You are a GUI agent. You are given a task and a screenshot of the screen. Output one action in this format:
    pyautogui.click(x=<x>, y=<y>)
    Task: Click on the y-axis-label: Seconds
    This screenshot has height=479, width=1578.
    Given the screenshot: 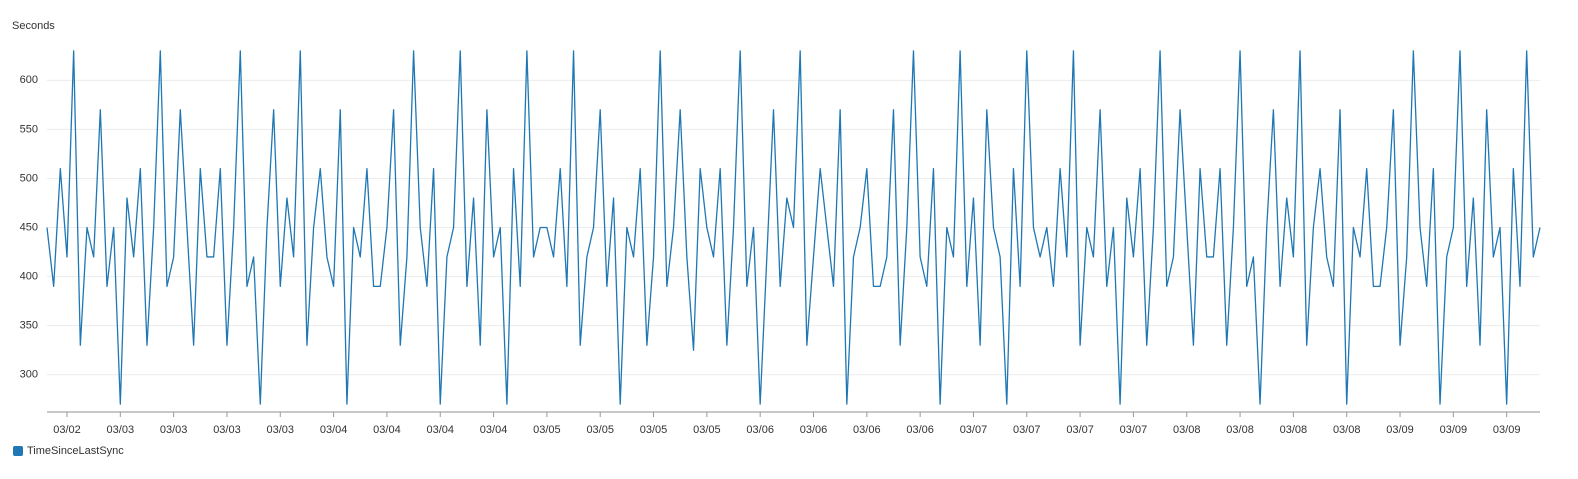 What is the action you would take?
    pyautogui.click(x=33, y=26)
    